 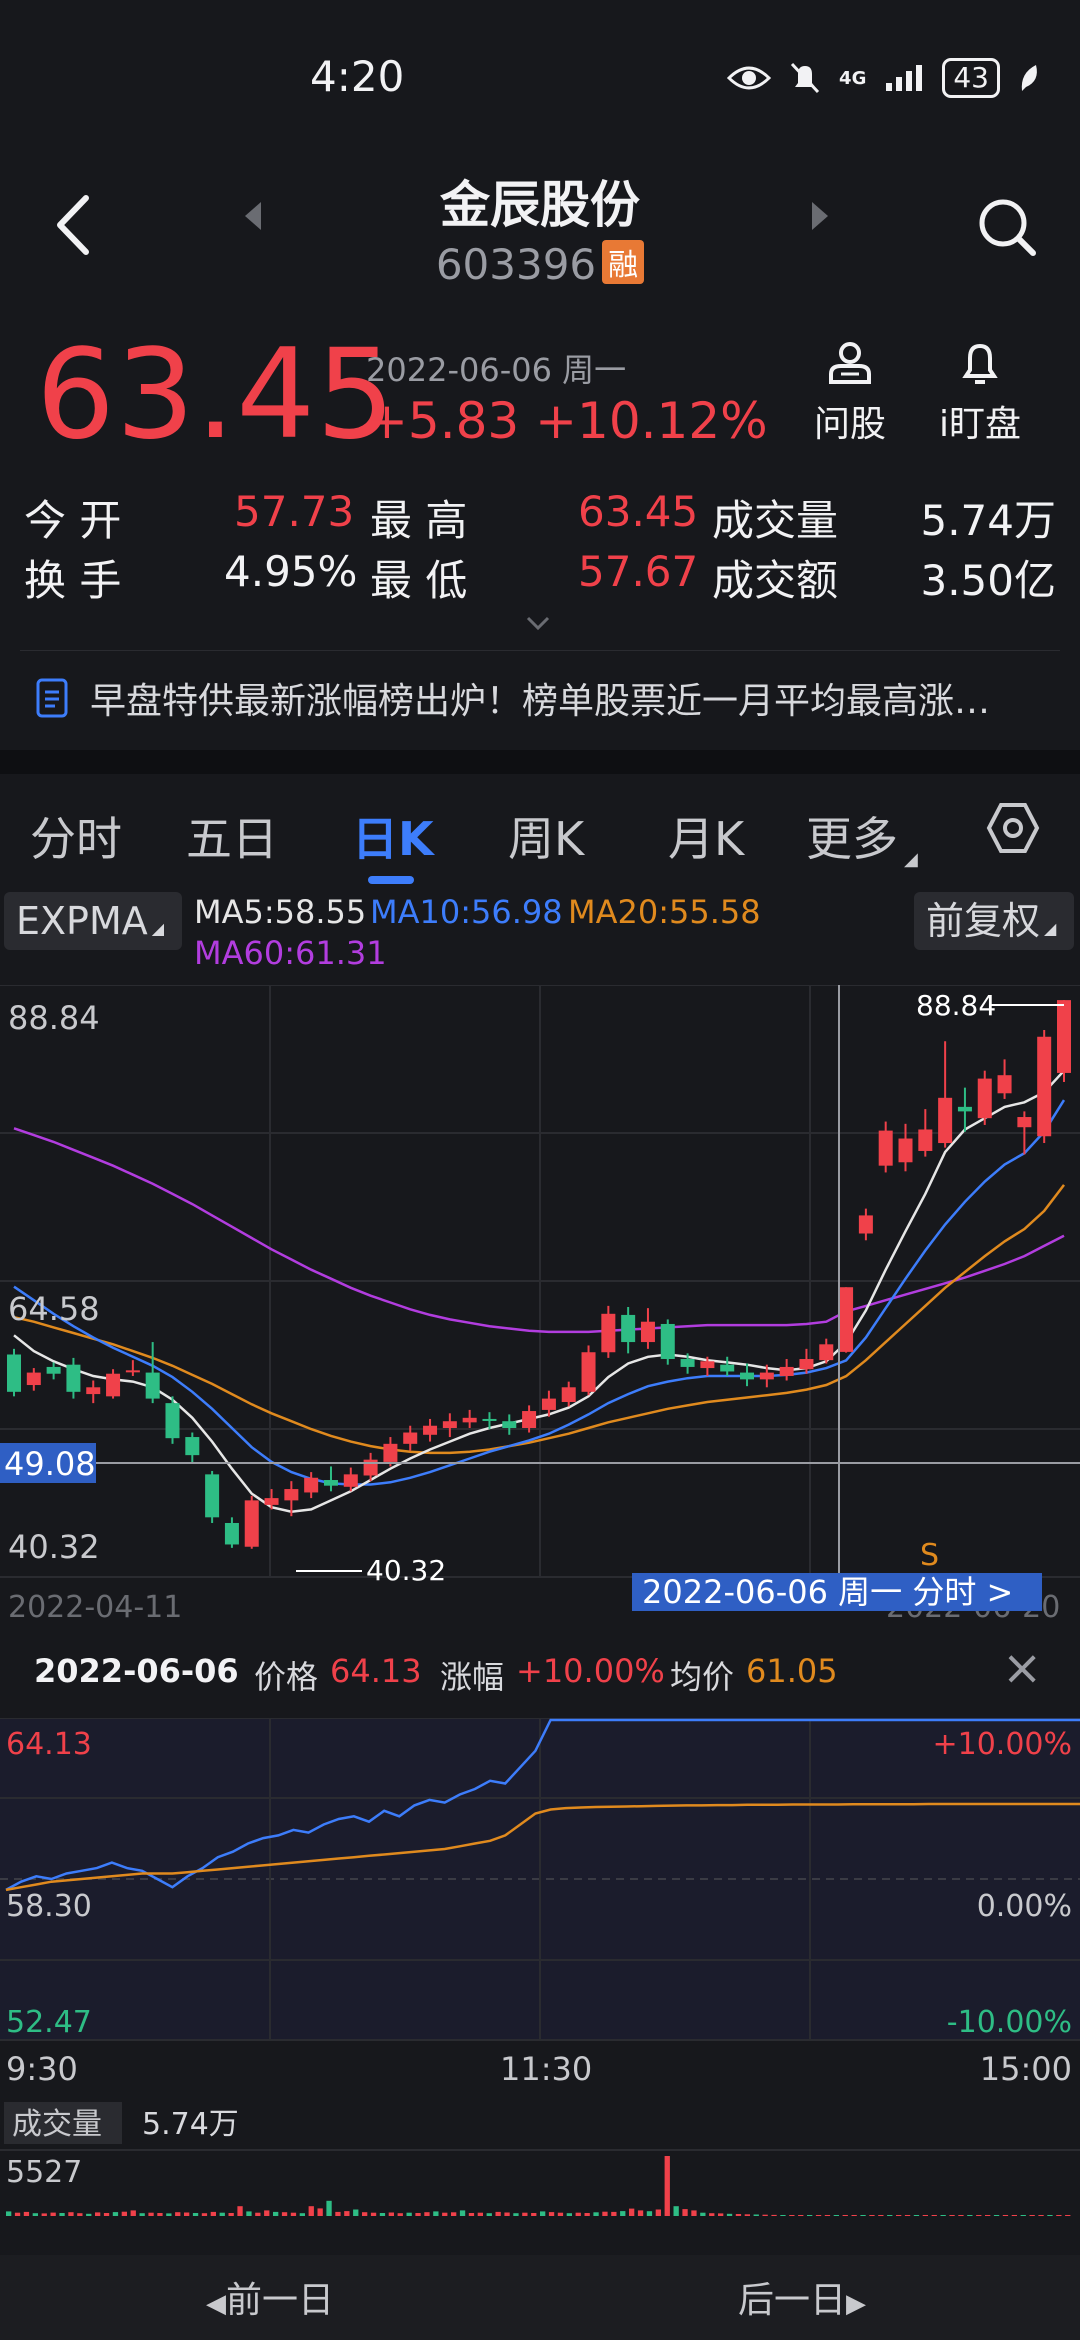 I want to click on crosshair-date: 2022-06-06 周一 分时 >, so click(x=827, y=1592).